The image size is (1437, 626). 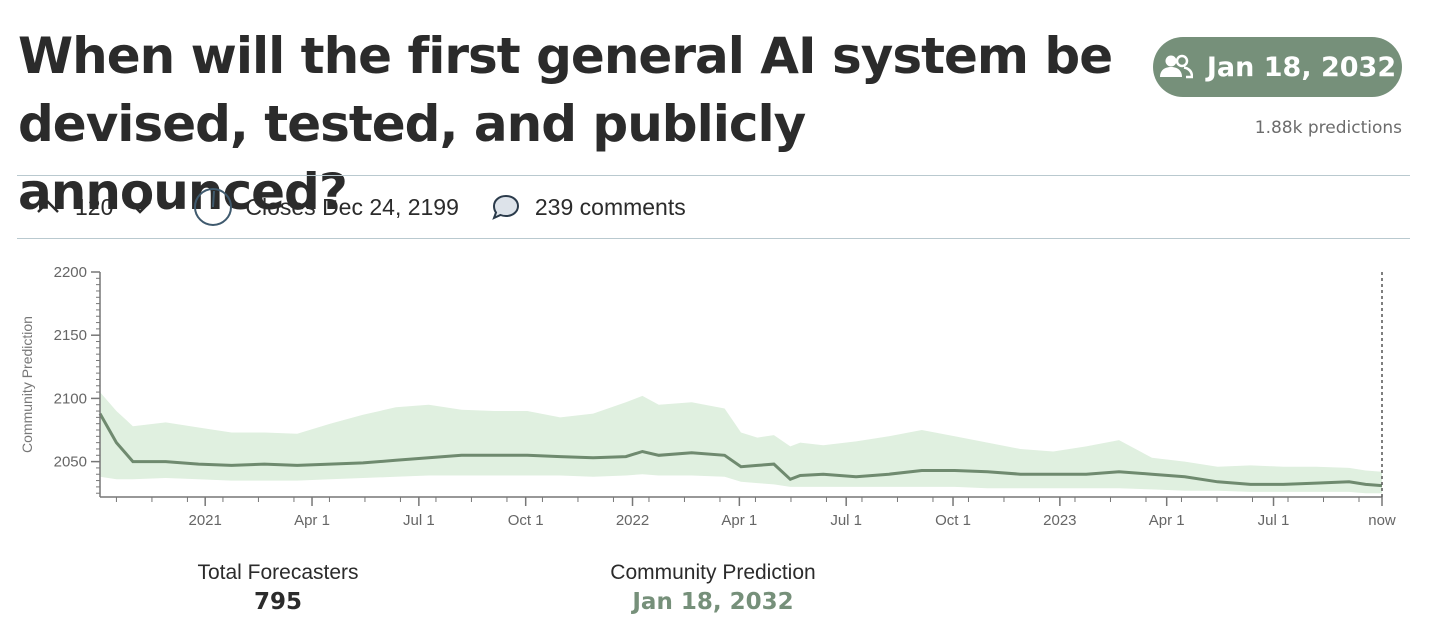 What do you see at coordinates (1176, 66) in the screenshot?
I see `users-icon` at bounding box center [1176, 66].